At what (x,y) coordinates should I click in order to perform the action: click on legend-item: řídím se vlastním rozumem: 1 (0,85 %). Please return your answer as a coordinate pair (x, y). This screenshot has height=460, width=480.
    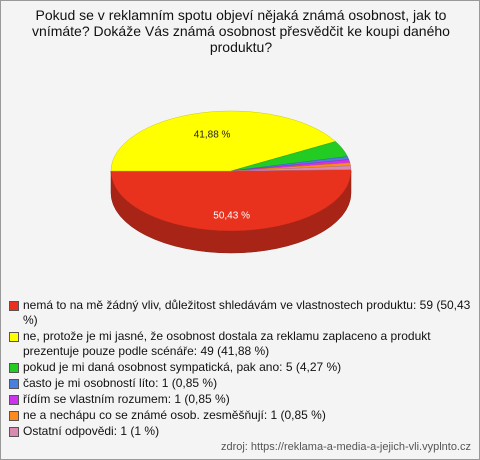
    Looking at the image, I should click on (240, 399).